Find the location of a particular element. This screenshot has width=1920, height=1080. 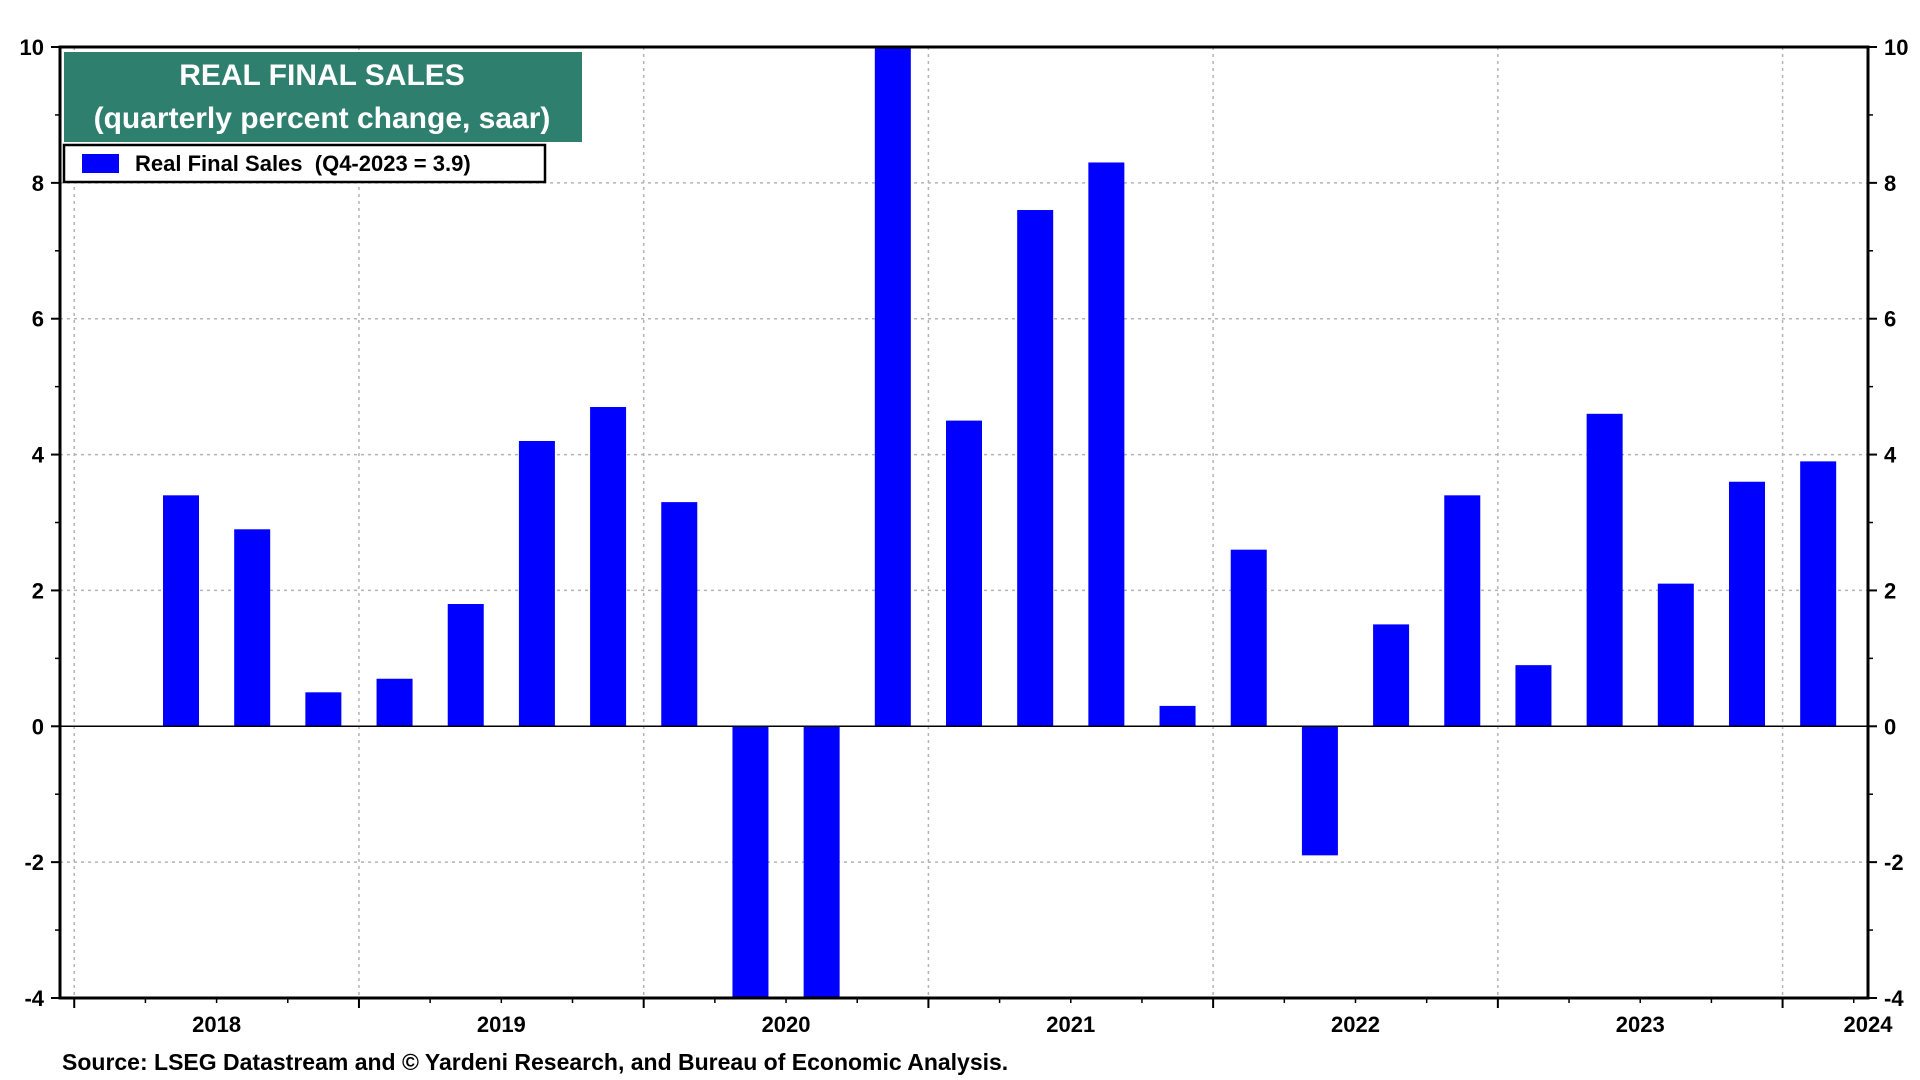

y-tick-label-left: 4 is located at coordinates (38, 455).